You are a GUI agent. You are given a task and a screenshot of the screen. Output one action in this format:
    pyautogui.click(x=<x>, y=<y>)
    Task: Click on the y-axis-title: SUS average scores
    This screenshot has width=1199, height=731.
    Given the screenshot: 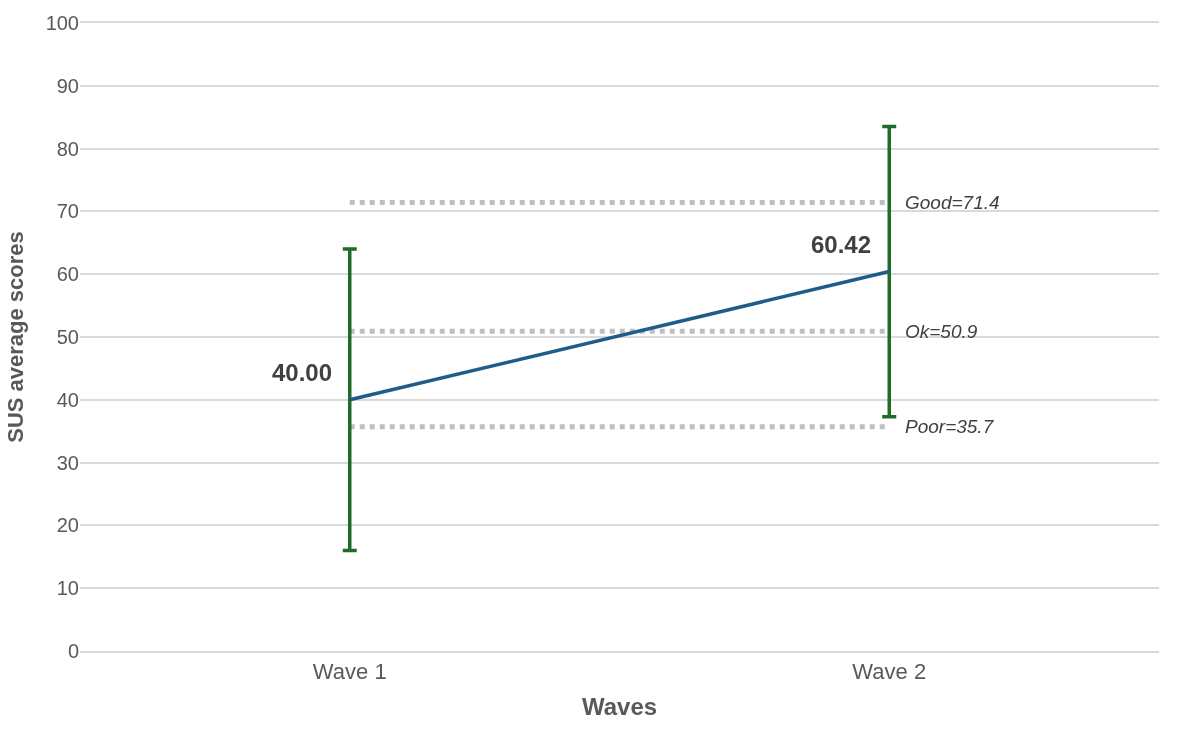 What is the action you would take?
    pyautogui.click(x=16, y=337)
    